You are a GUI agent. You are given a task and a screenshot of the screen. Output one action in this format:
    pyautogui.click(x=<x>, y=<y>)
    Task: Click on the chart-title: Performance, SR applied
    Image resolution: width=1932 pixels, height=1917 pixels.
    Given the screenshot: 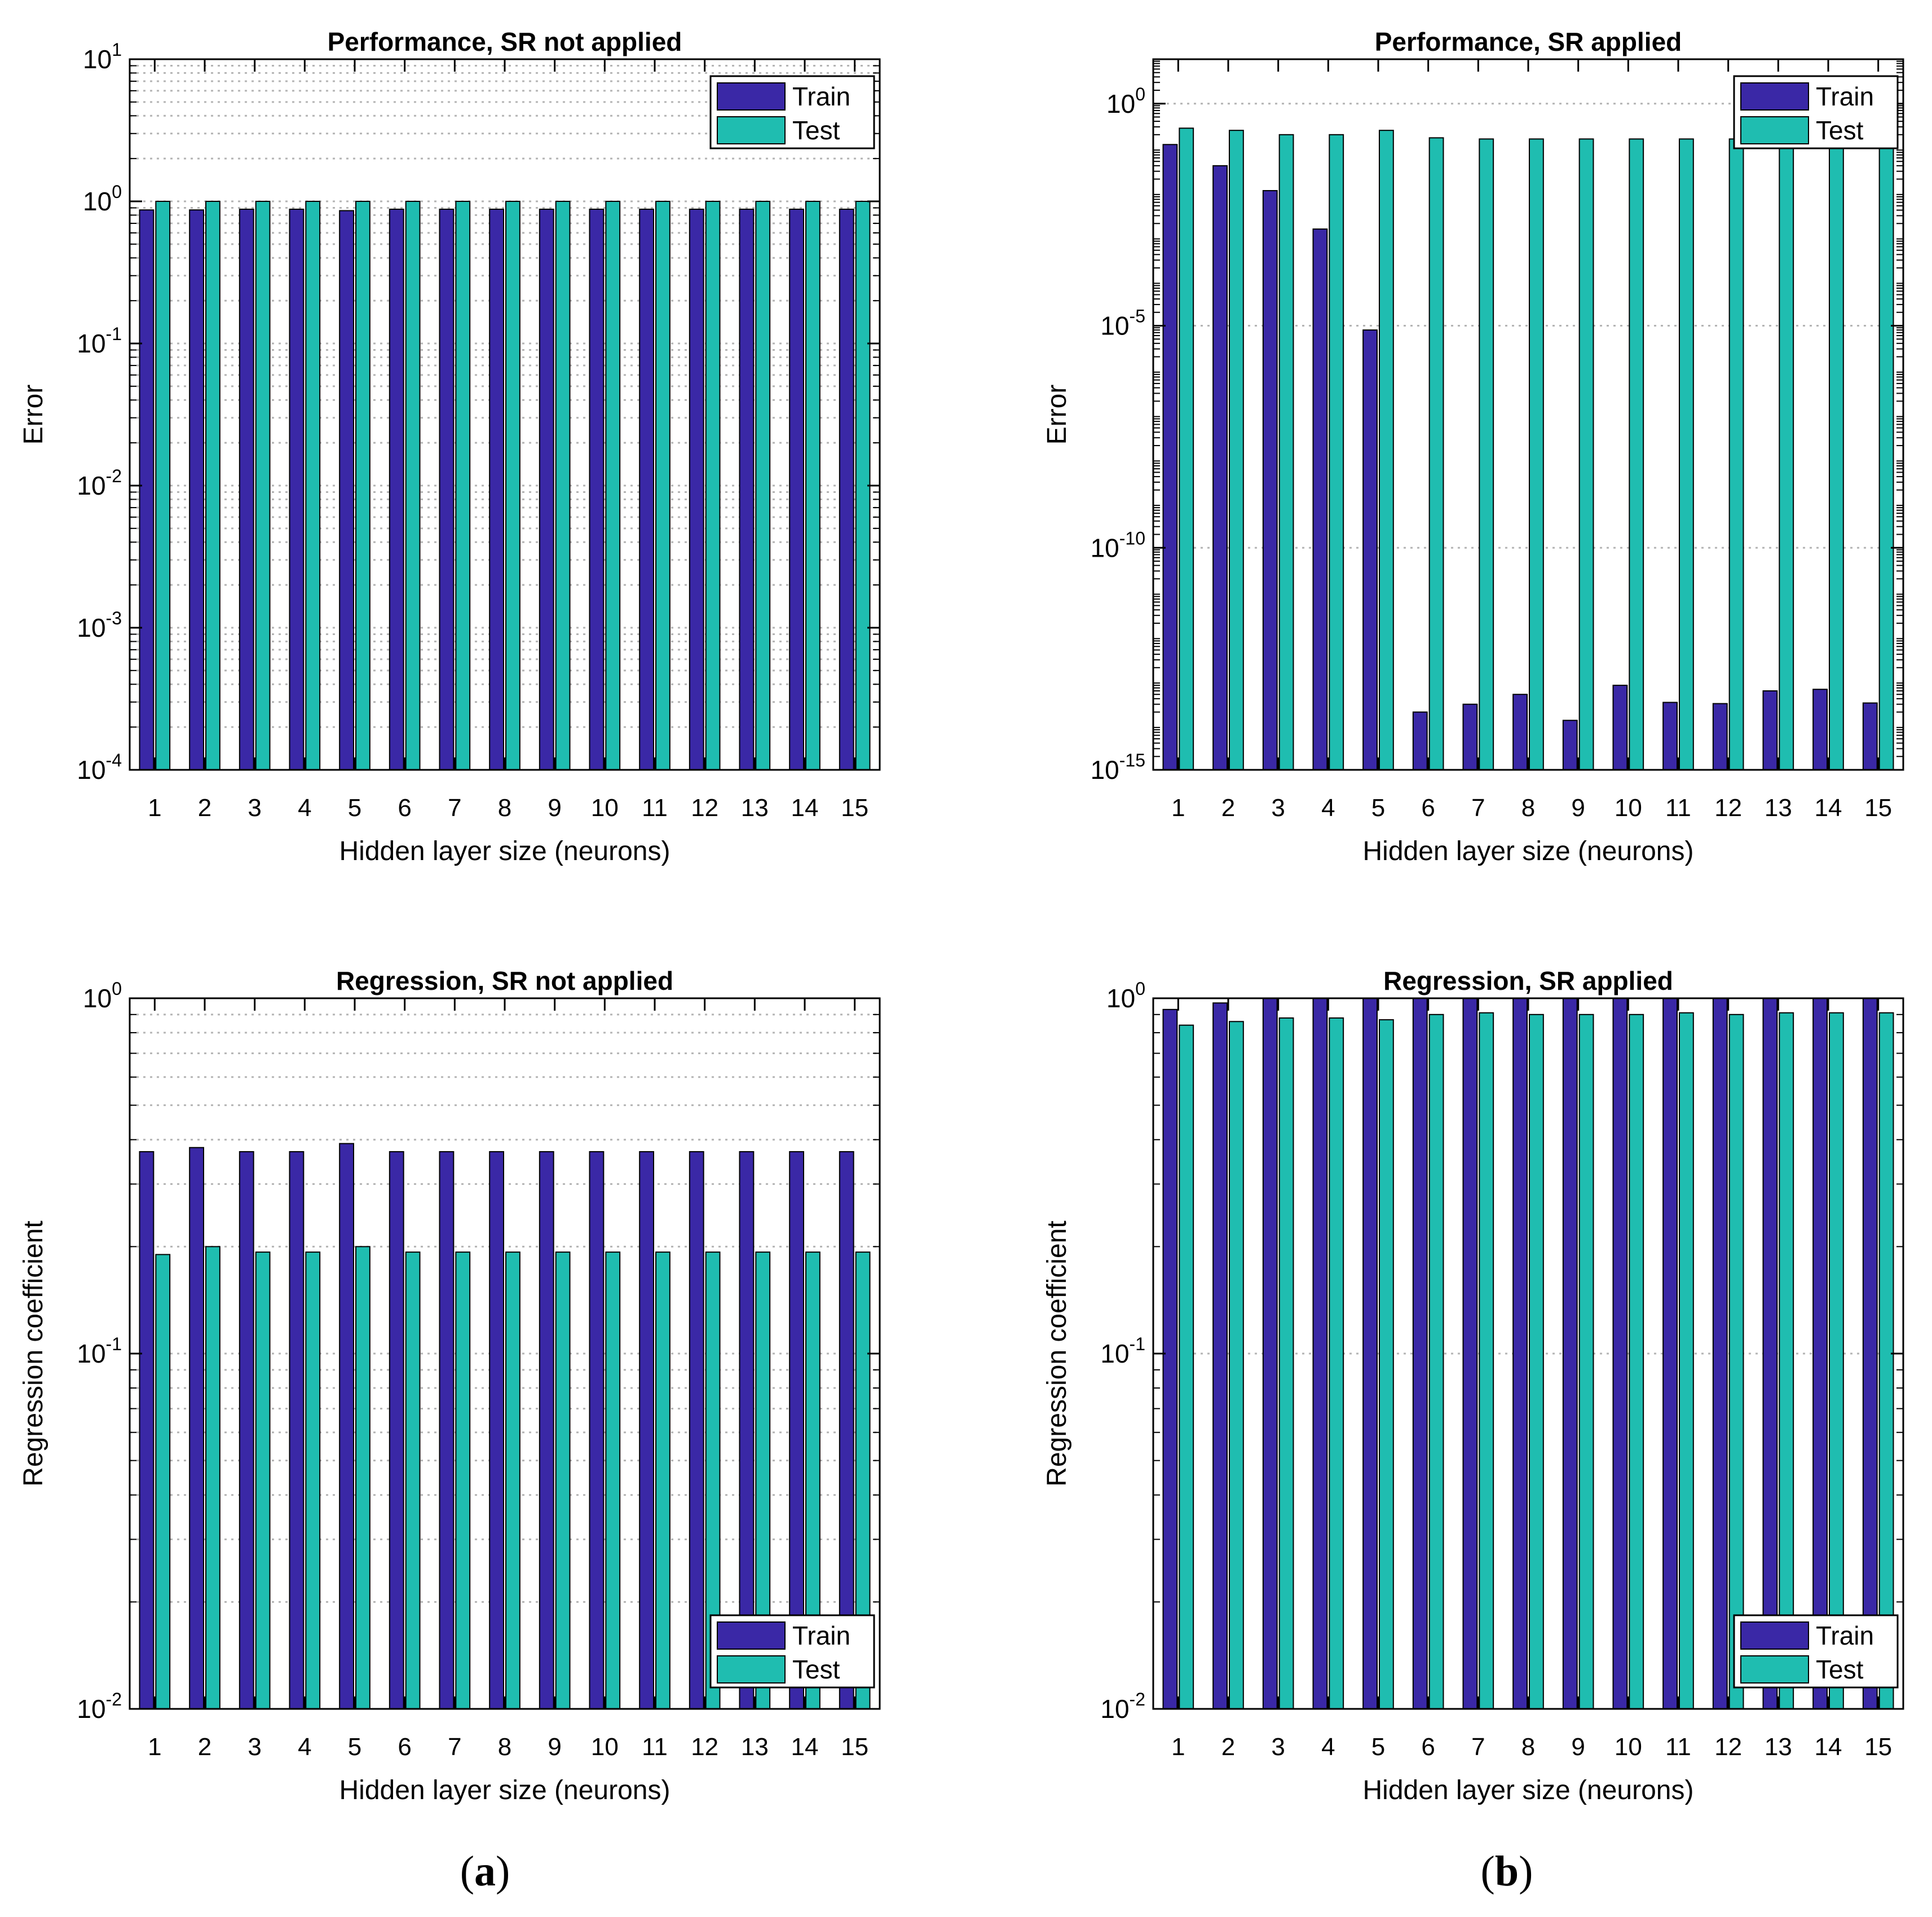 What is the action you would take?
    pyautogui.click(x=1528, y=41)
    